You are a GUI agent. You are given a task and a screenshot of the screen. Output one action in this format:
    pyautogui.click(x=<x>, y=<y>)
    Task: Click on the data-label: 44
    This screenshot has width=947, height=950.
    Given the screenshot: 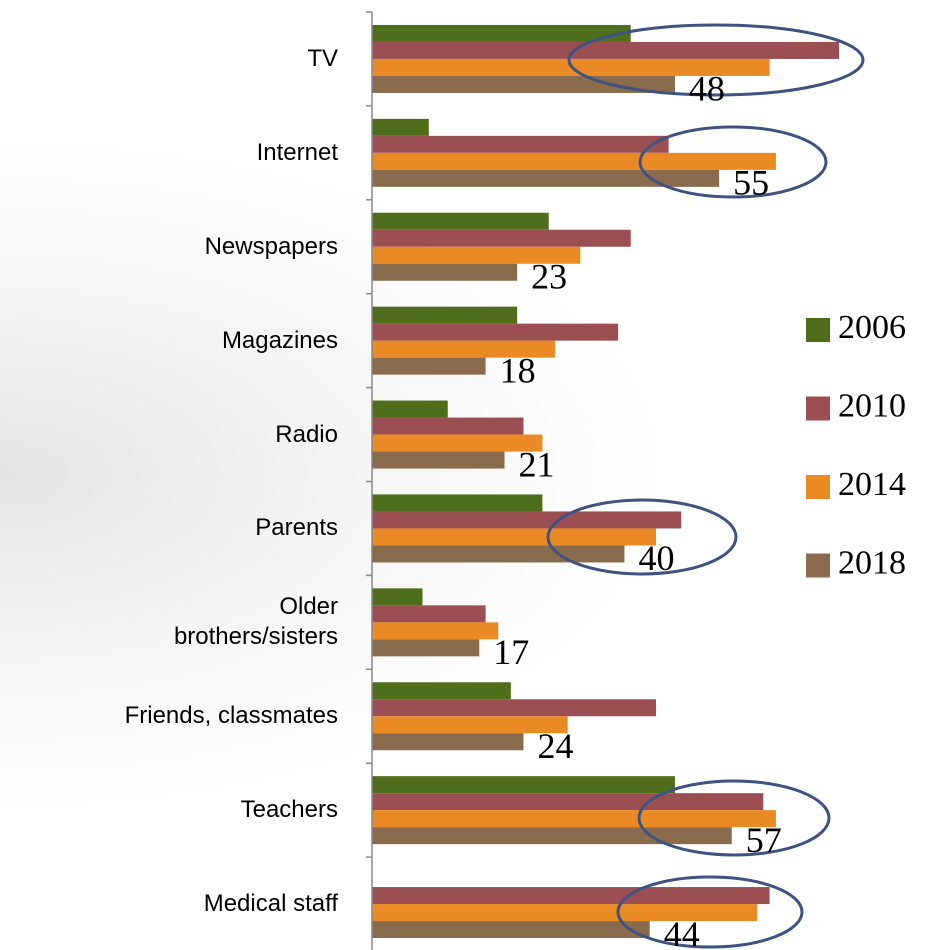 What is the action you would take?
    pyautogui.click(x=682, y=932)
    